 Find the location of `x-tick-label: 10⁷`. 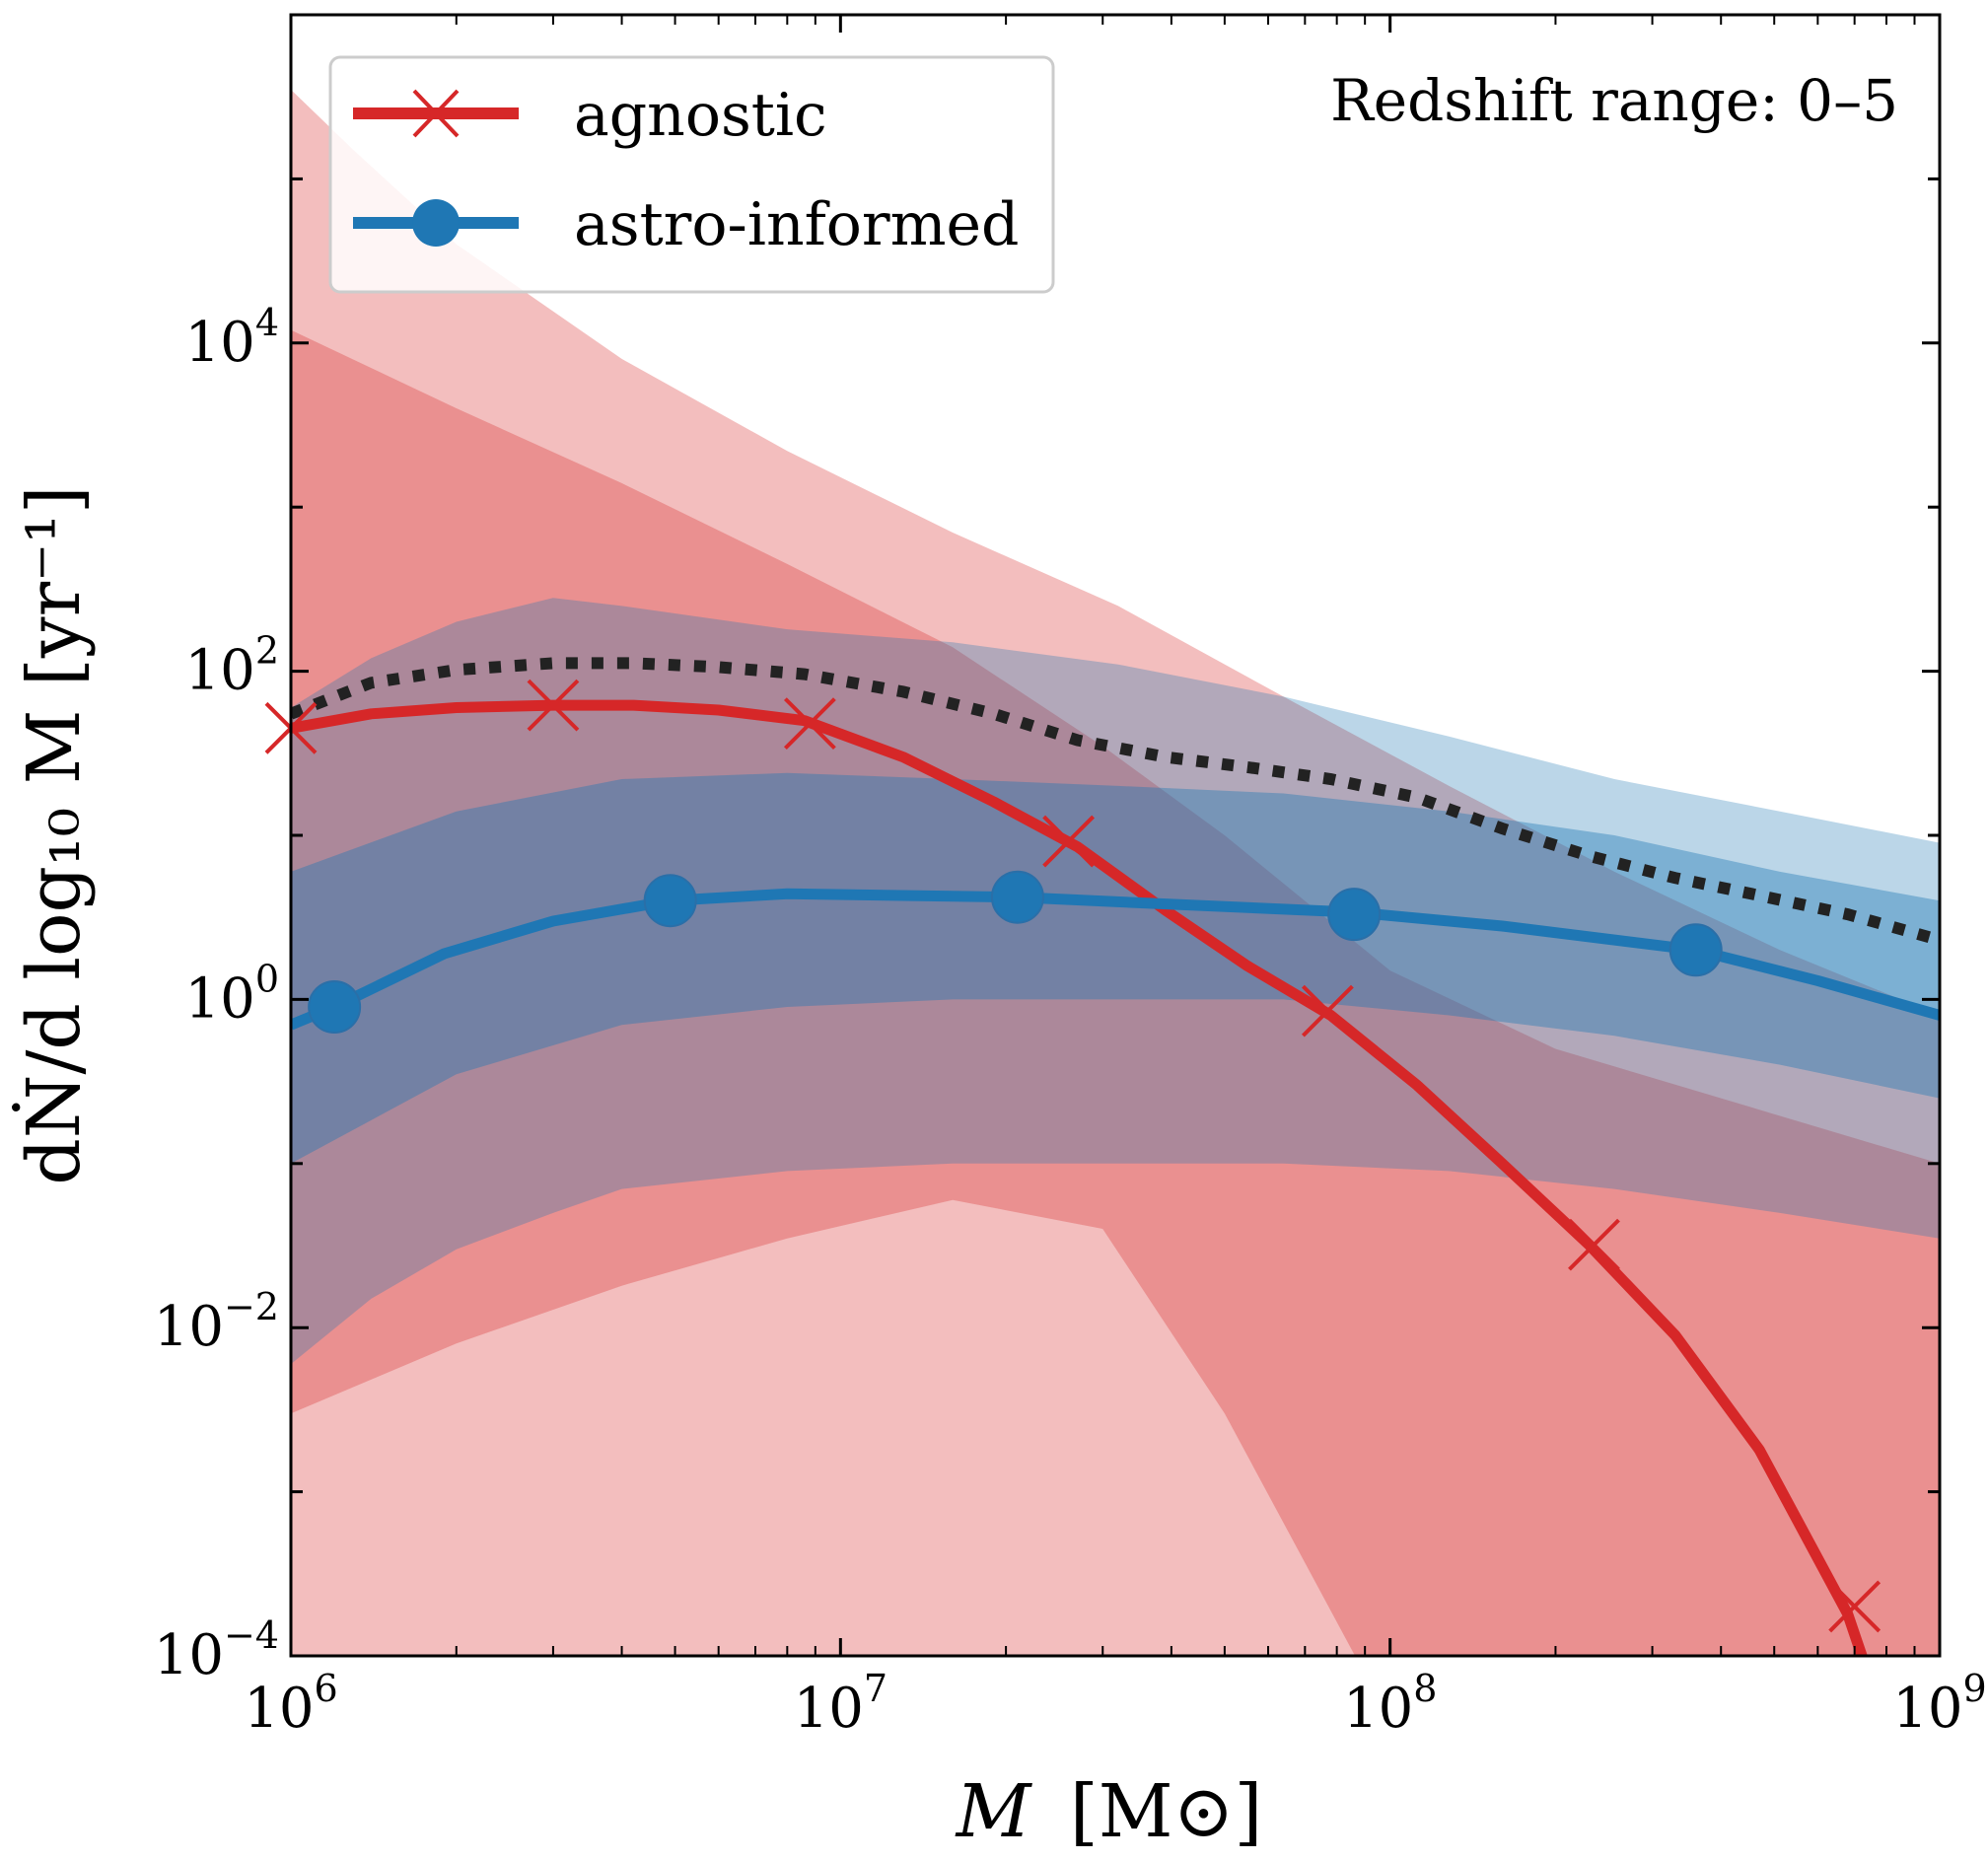

x-tick-label: 10⁷ is located at coordinates (841, 1704).